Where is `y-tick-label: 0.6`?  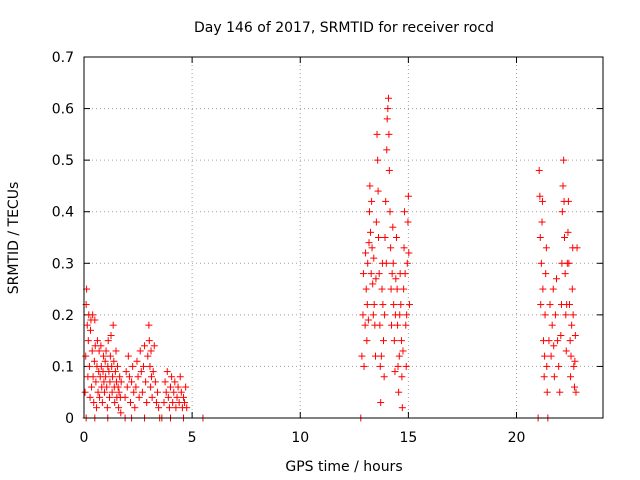
y-tick-label: 0.6 is located at coordinates (63, 110).